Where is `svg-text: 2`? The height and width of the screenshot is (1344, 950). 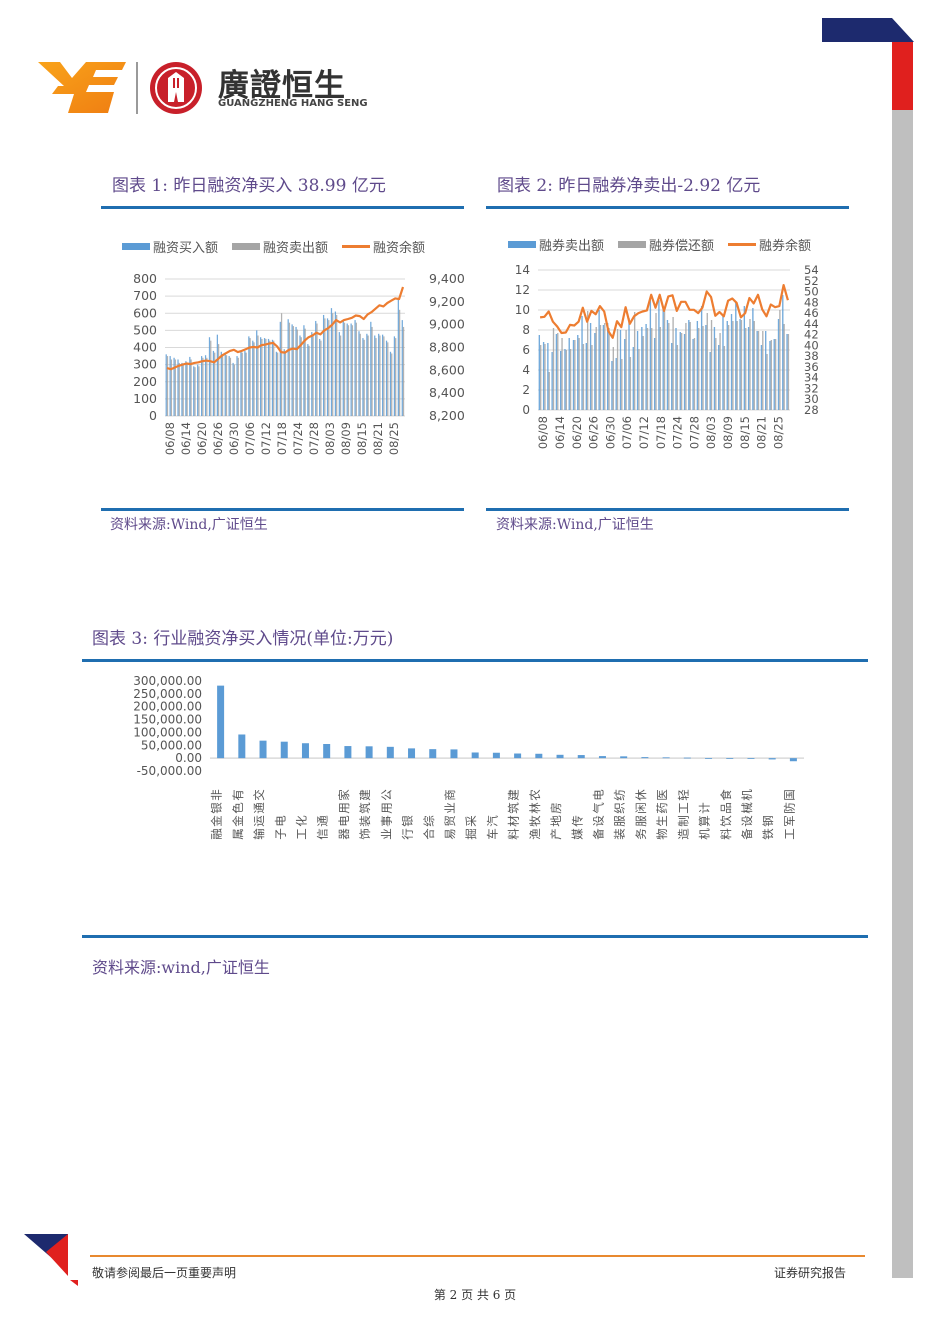
svg-text: 2 is located at coordinates (526, 390).